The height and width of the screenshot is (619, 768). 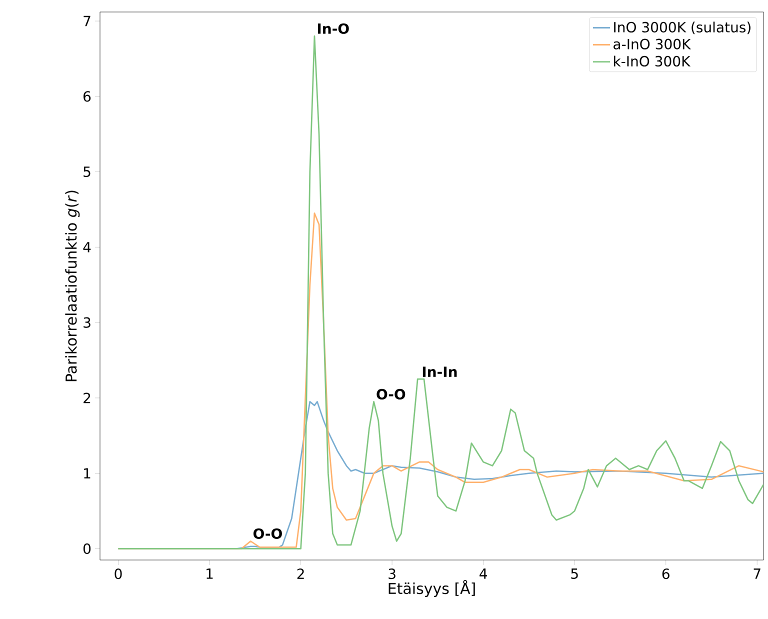 What do you see at coordinates (574, 573) in the screenshot?
I see `x-tick-label: 5` at bounding box center [574, 573].